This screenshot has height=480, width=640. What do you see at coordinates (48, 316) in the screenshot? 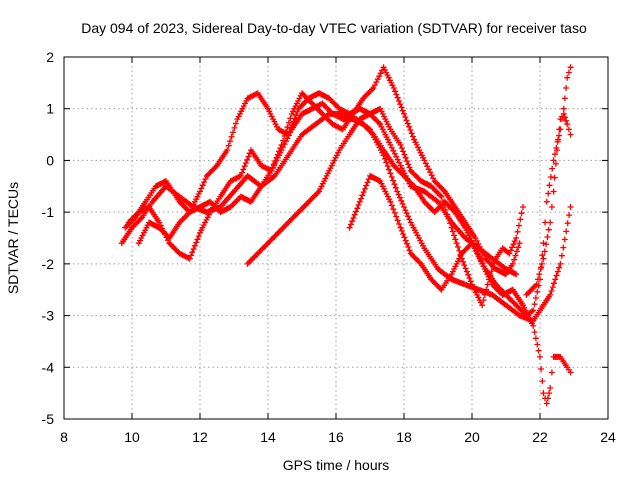
I see `y-tick-label: -3` at bounding box center [48, 316].